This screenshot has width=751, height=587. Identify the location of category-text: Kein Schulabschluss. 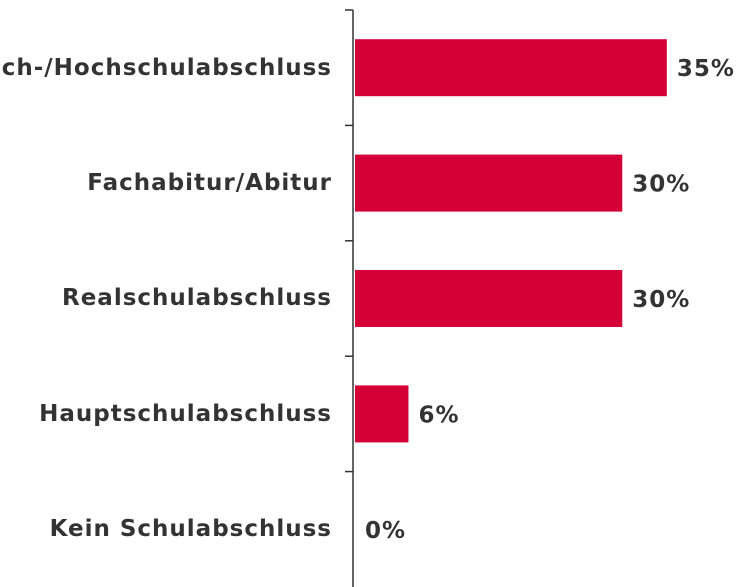
(190, 529).